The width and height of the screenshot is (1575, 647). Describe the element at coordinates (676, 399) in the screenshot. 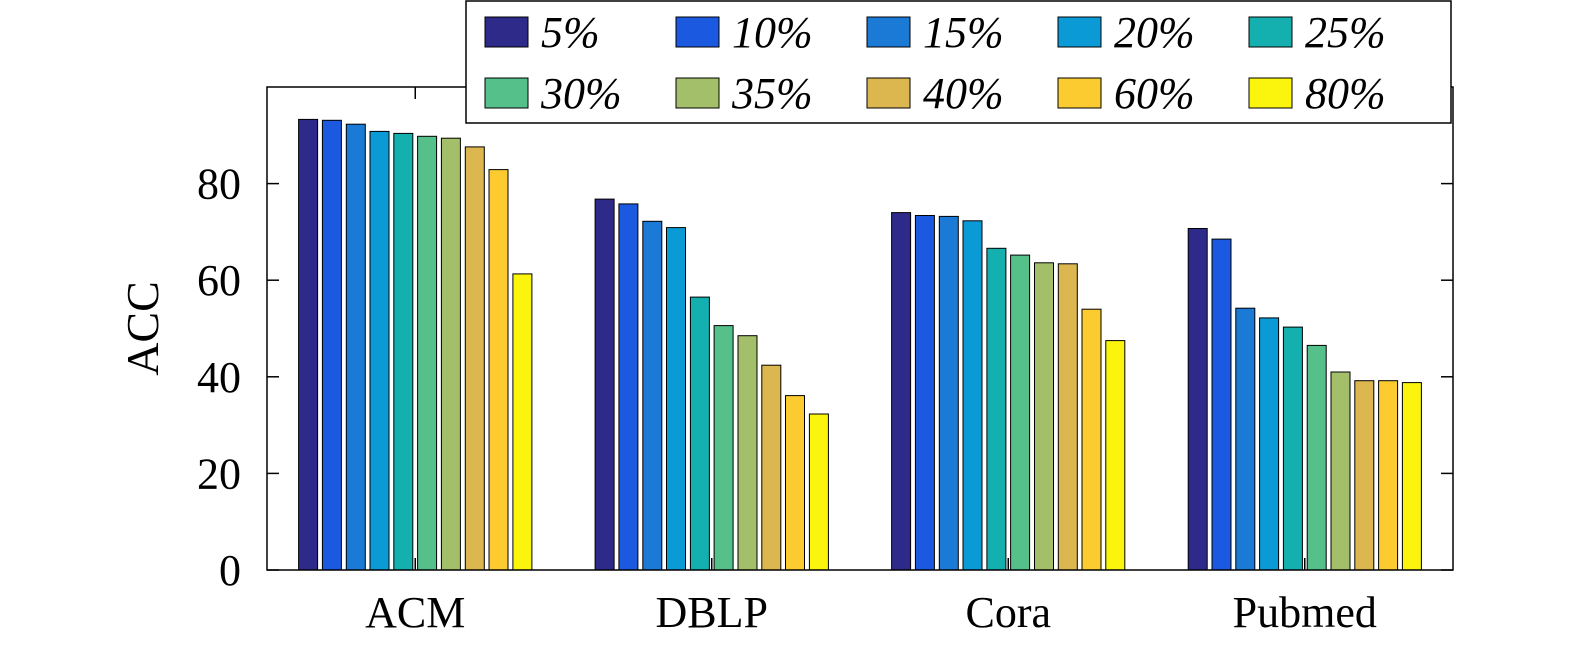

I see `bar-dblp-20pct` at that location.